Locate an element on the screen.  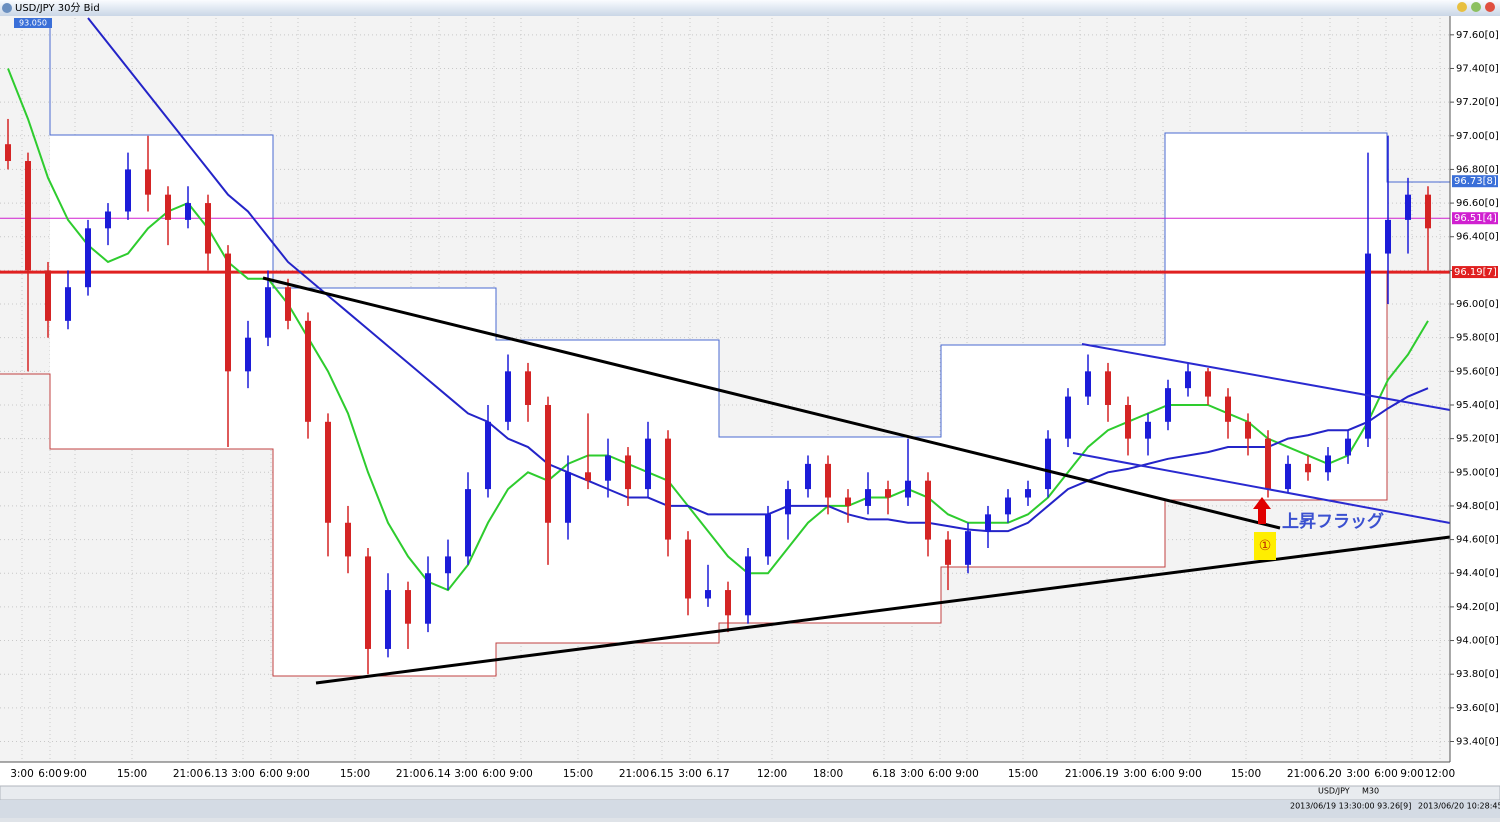
y-tick-label: 96.00[0] is located at coordinates (1477, 304).